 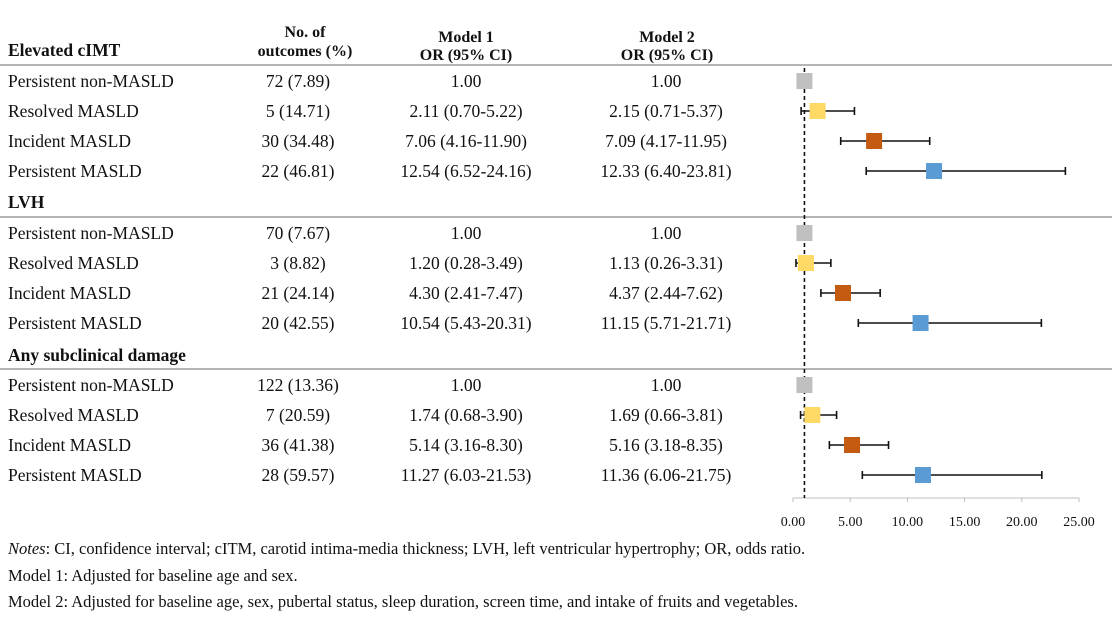 I want to click on row-outcomes: 30 (34.48), so click(x=298, y=141).